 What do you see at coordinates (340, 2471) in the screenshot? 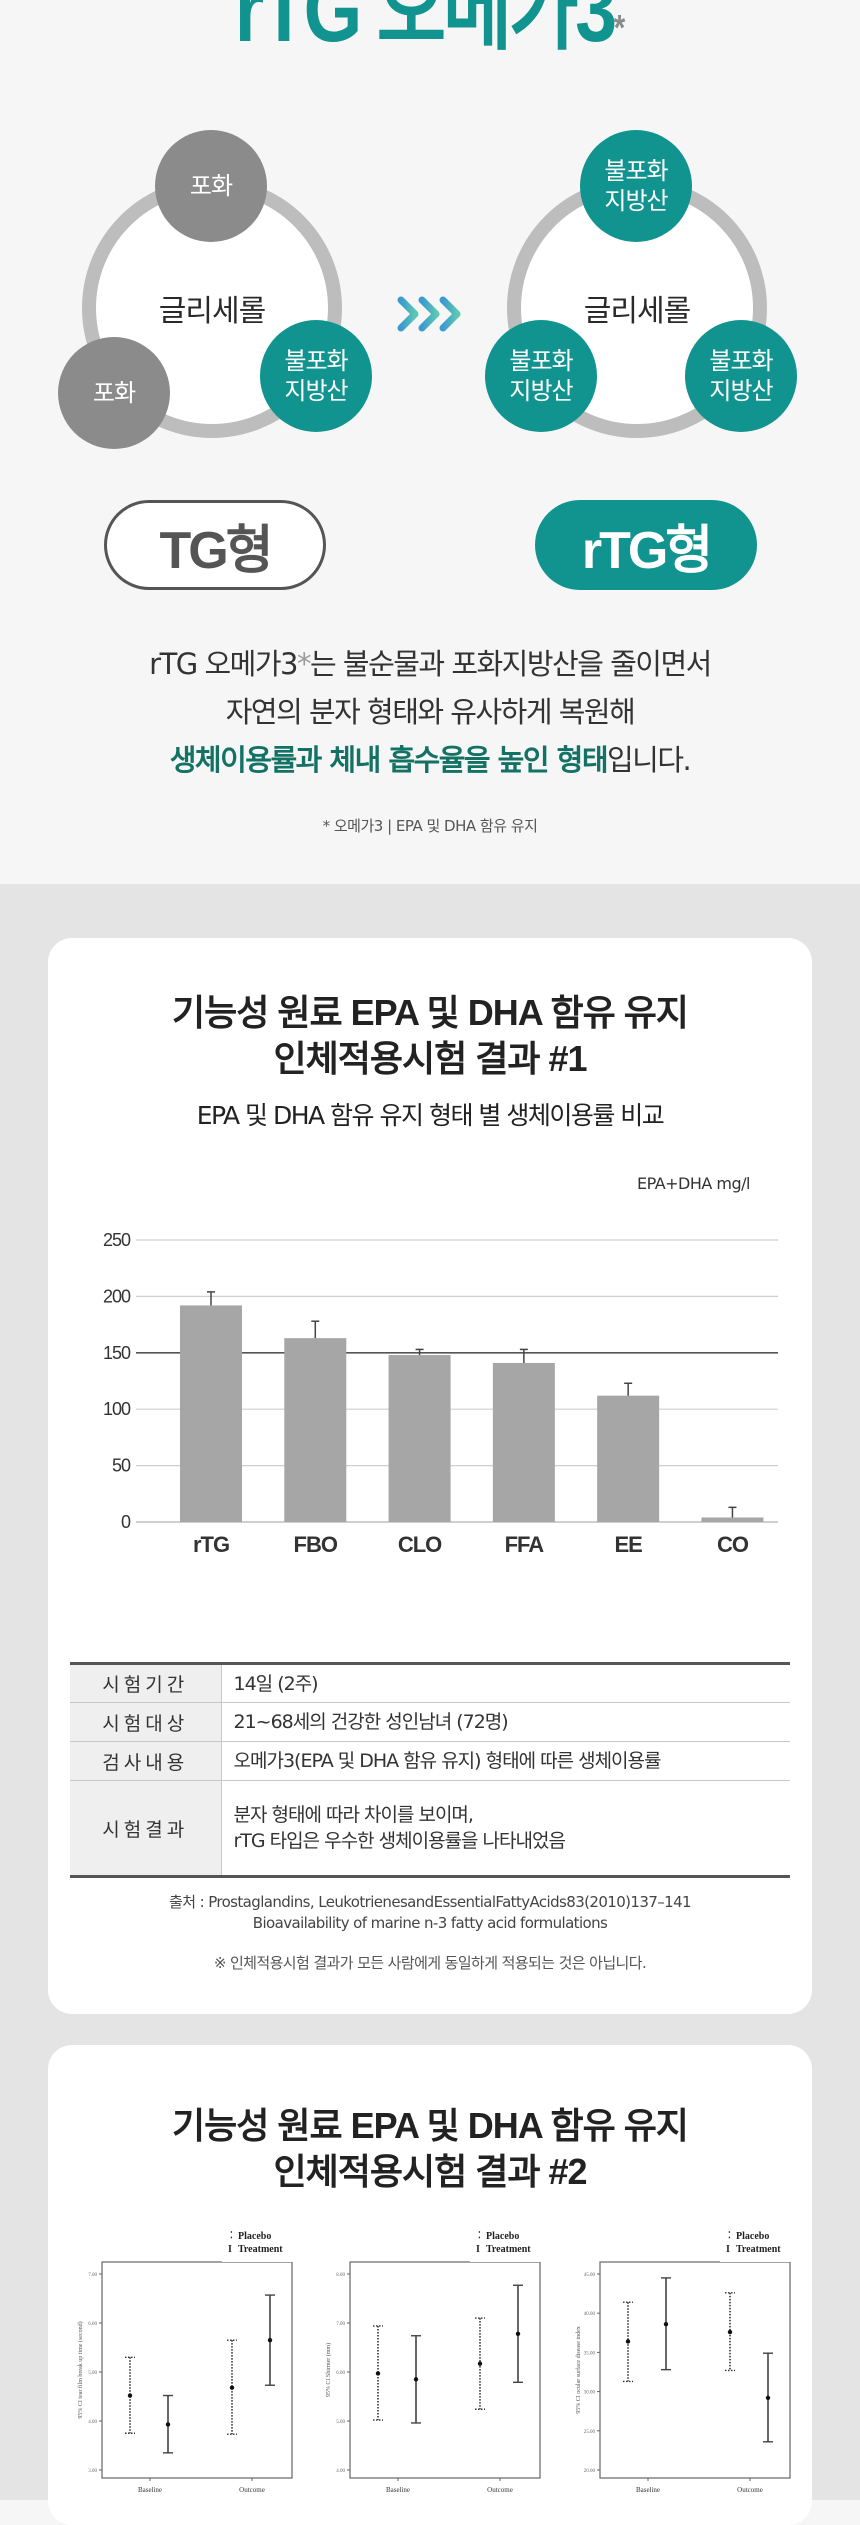
I see `y-tick-label: 4.00` at bounding box center [340, 2471].